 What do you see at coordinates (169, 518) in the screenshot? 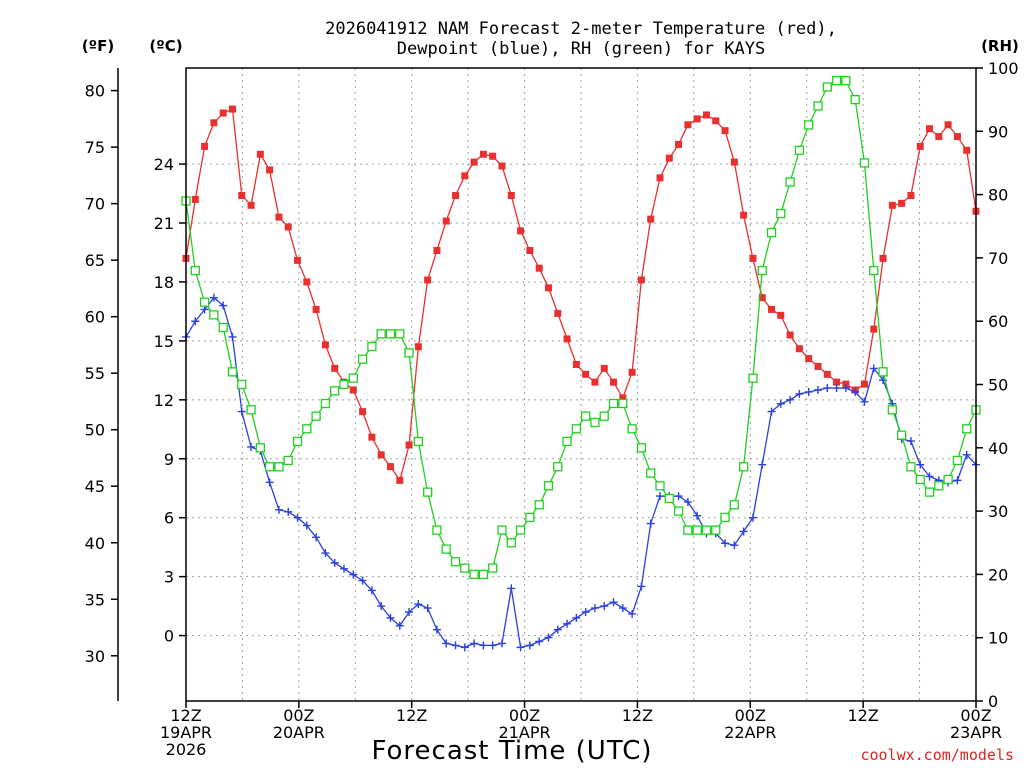
I see `celsius-tick-label: 6` at bounding box center [169, 518].